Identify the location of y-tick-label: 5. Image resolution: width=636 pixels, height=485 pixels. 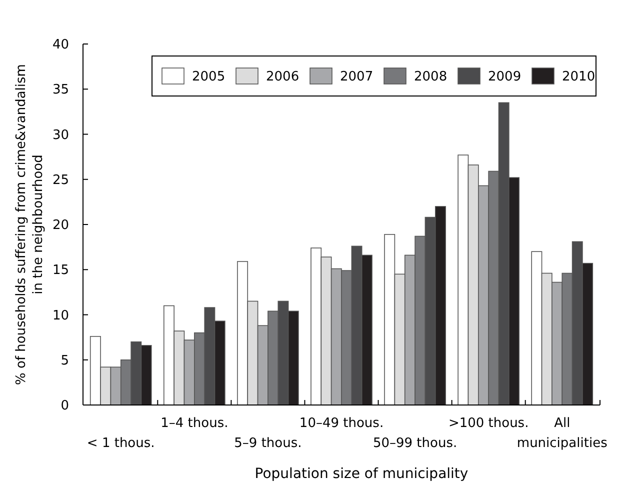
(64, 360).